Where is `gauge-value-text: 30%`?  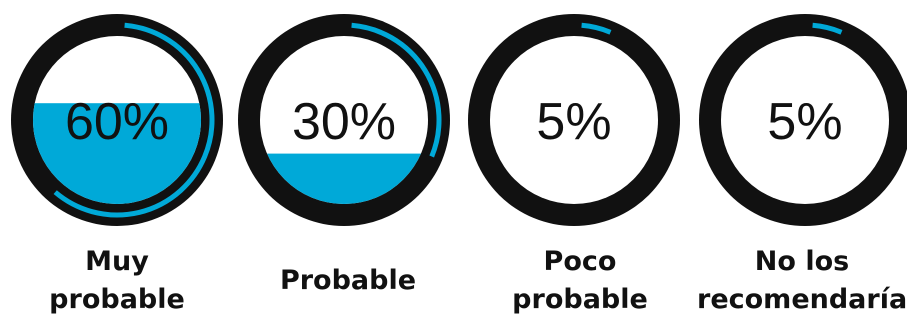
gauge-value-text: 30% is located at coordinates (344, 122).